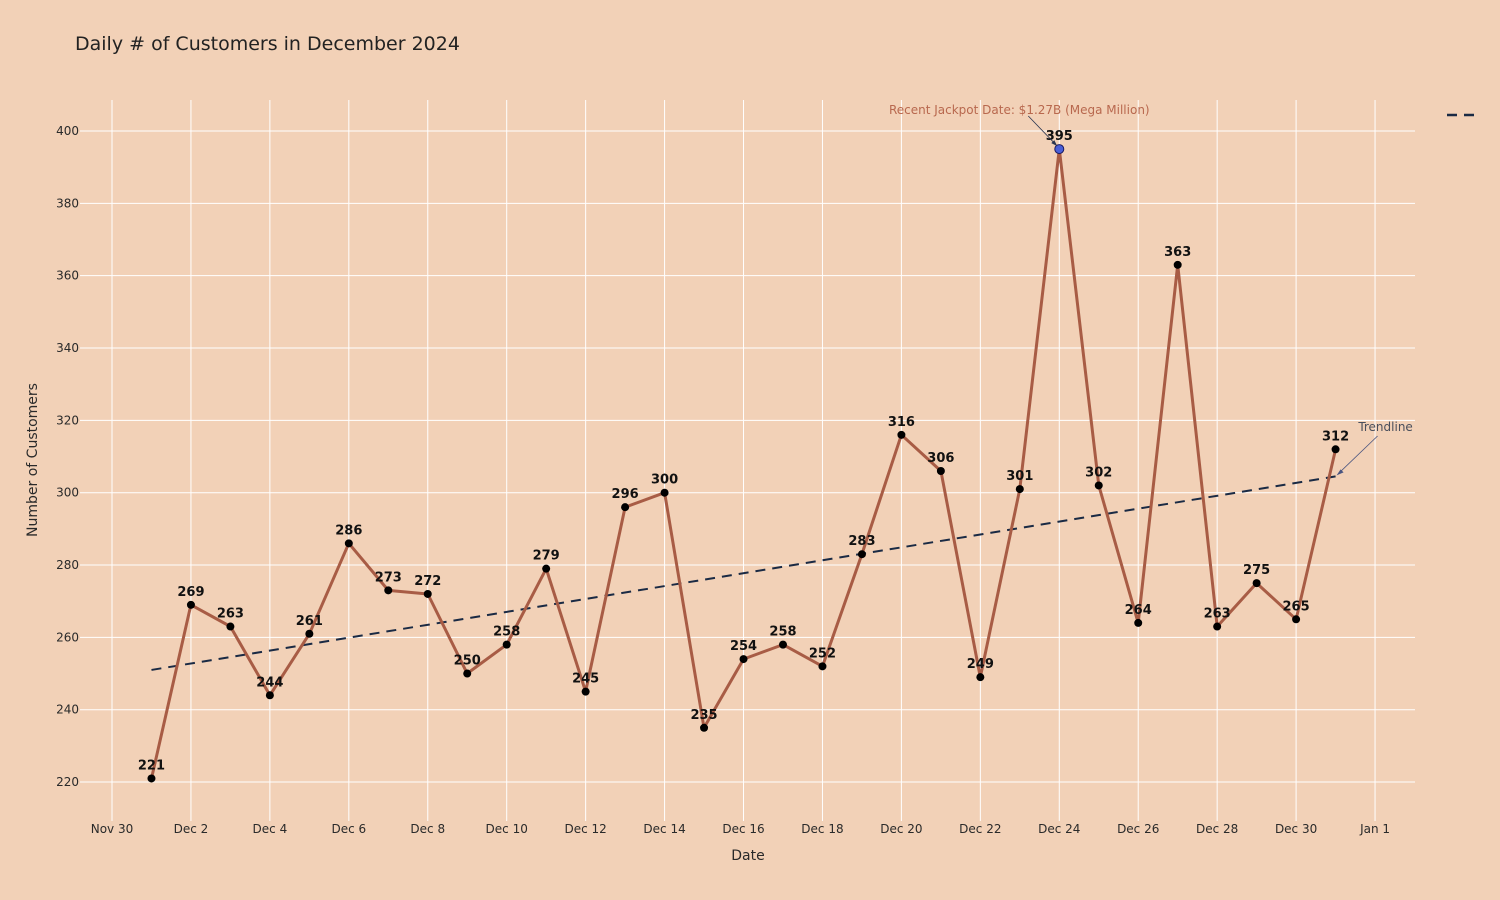 This screenshot has width=1500, height=900. I want to click on y-tick-label: 380, so click(67, 203).